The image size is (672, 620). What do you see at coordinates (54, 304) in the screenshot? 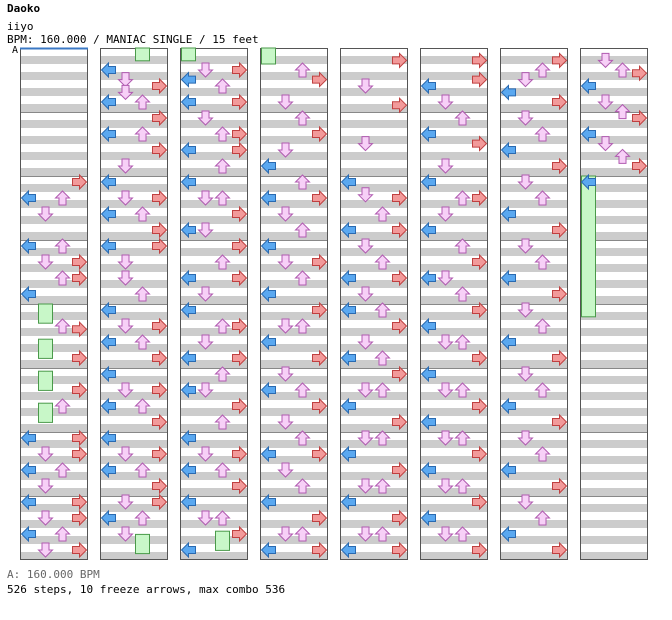
I see `chart-column` at bounding box center [54, 304].